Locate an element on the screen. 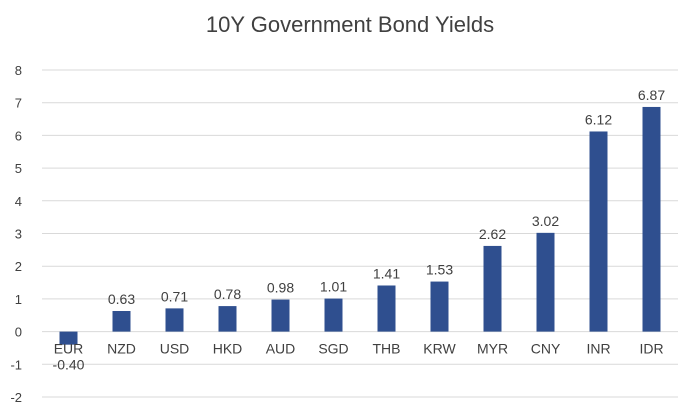 The image size is (700, 420). data-label: 0.71 is located at coordinates (174, 296).